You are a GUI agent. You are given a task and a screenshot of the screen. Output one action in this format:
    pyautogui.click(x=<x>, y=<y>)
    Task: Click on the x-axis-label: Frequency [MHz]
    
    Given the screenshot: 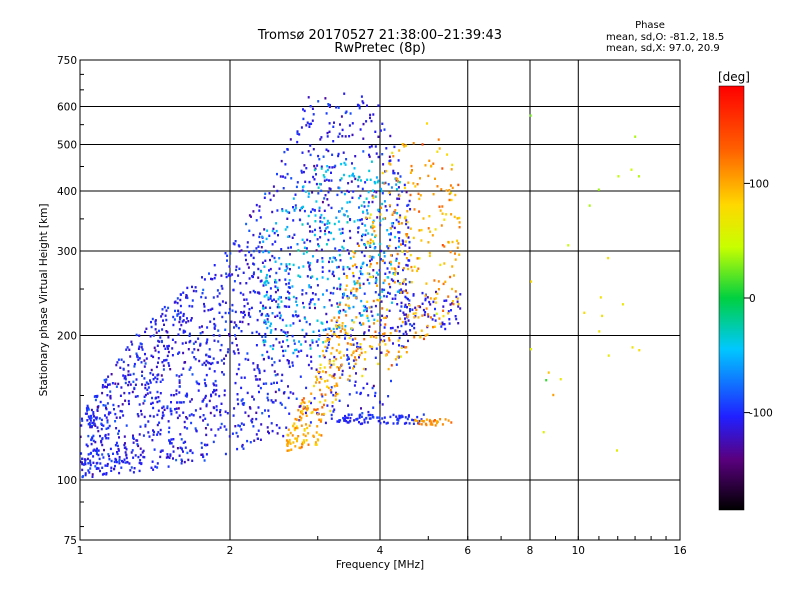 What is the action you would take?
    pyautogui.click(x=380, y=565)
    